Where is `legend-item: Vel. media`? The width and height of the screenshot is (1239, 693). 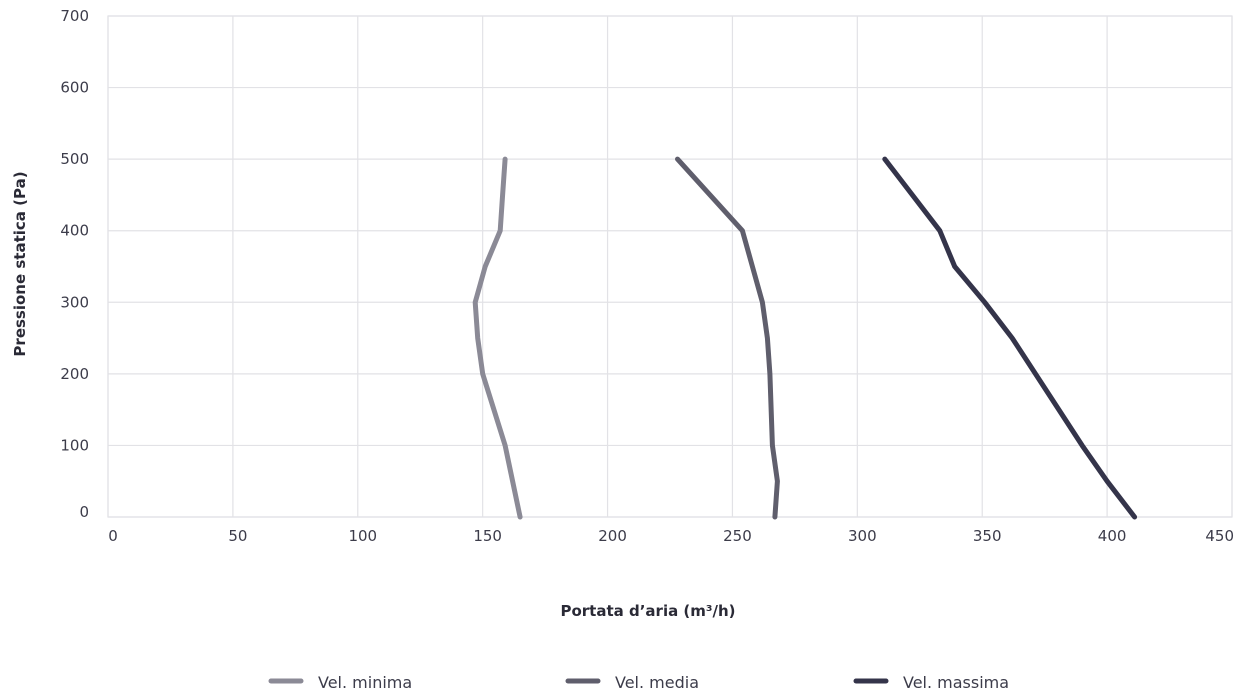
legend-item: Vel. media is located at coordinates (632, 682).